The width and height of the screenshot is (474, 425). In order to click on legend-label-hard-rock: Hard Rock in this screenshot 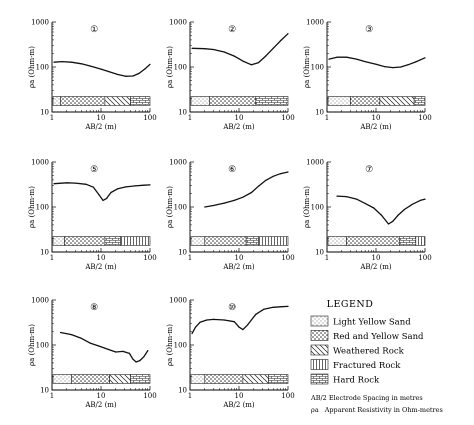, I will do `click(356, 381)`.